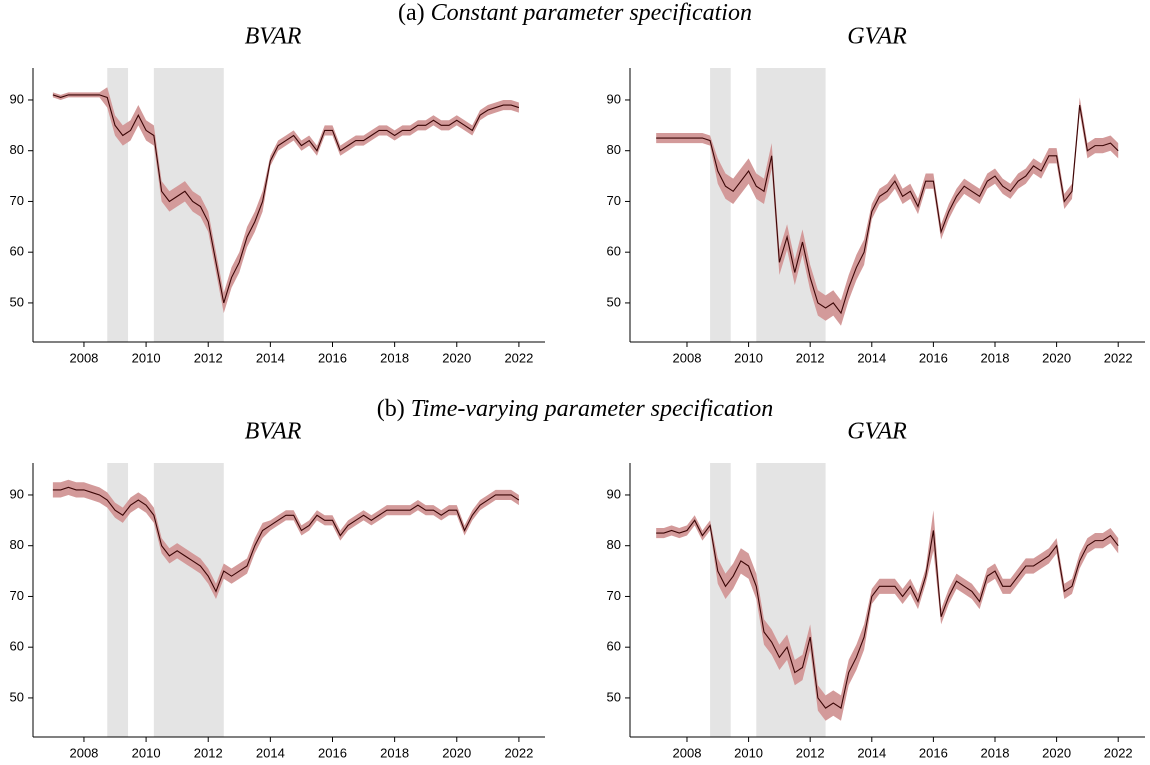 The image size is (1150, 765). I want to click on section-label: (a), so click(411, 13).